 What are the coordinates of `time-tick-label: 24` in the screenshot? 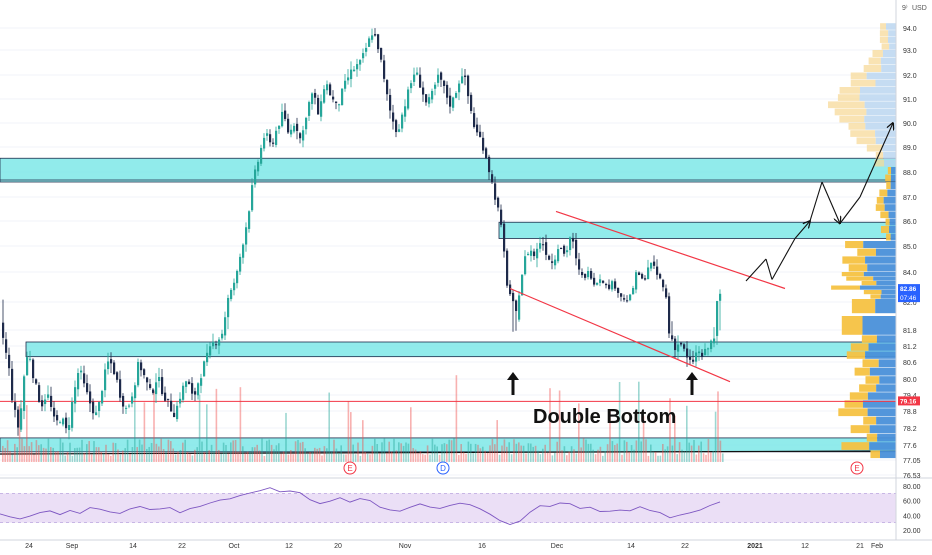 It's located at (29, 546).